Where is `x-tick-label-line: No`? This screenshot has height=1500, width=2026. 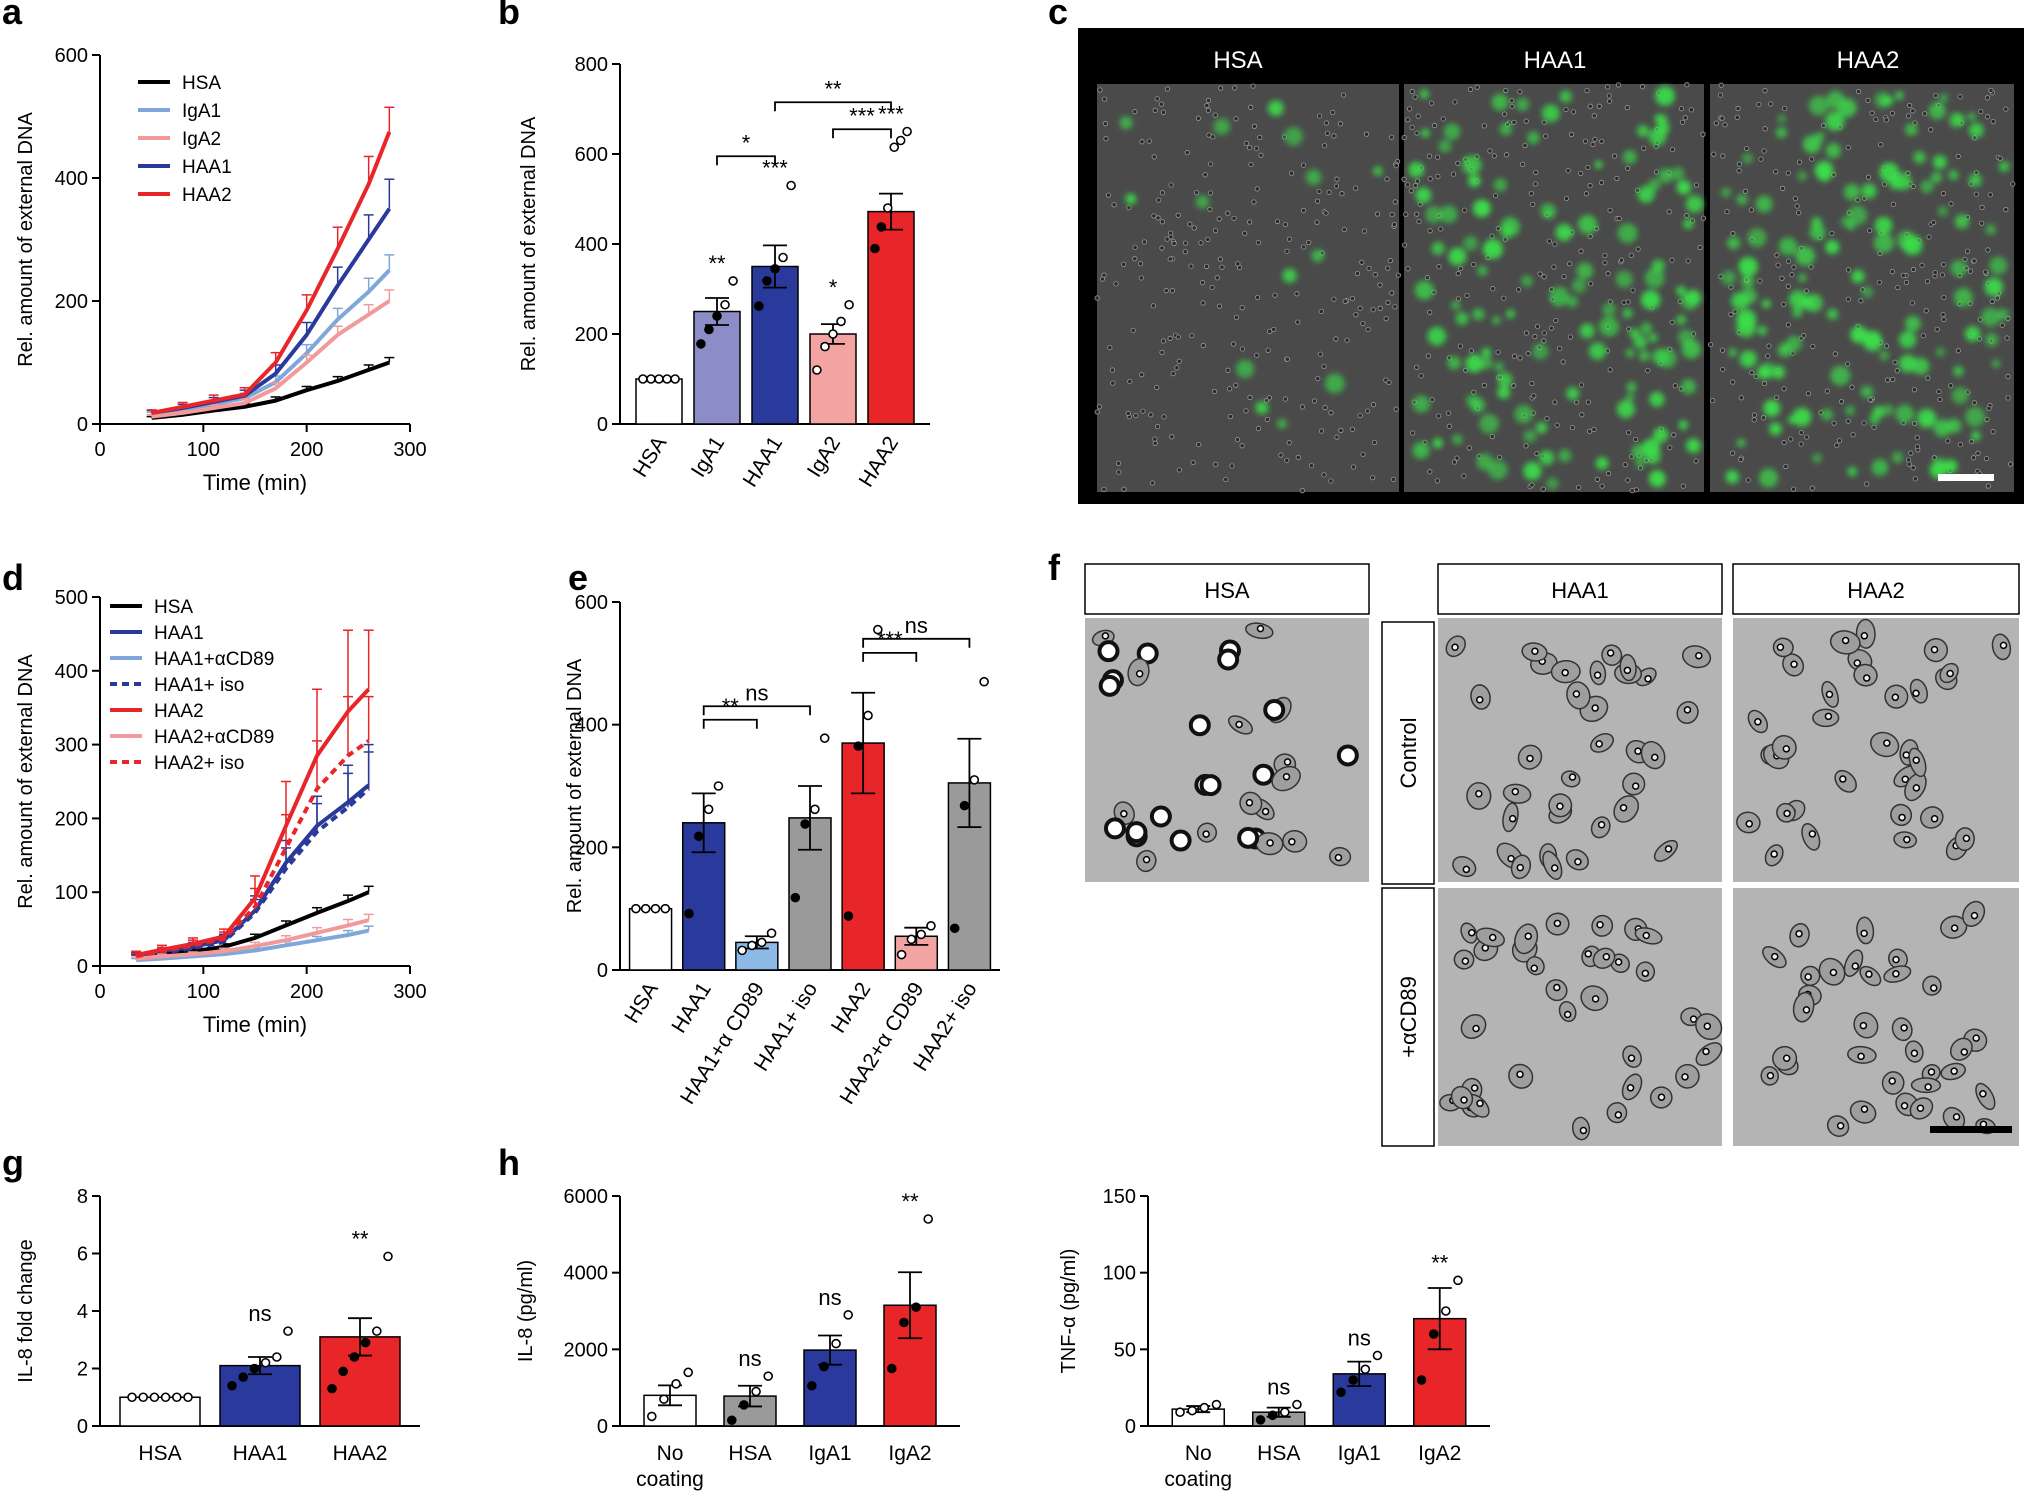 x-tick-label-line: No is located at coordinates (1198, 1453).